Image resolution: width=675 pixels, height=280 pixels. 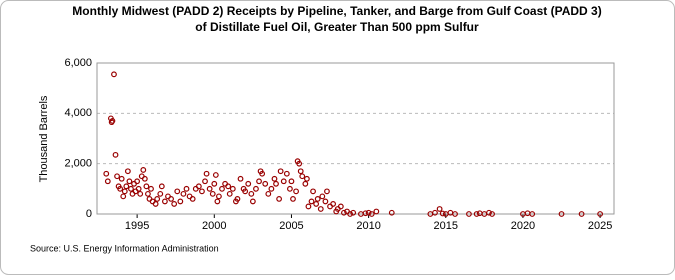 I want to click on x-tick-label: 2005, so click(x=291, y=226).